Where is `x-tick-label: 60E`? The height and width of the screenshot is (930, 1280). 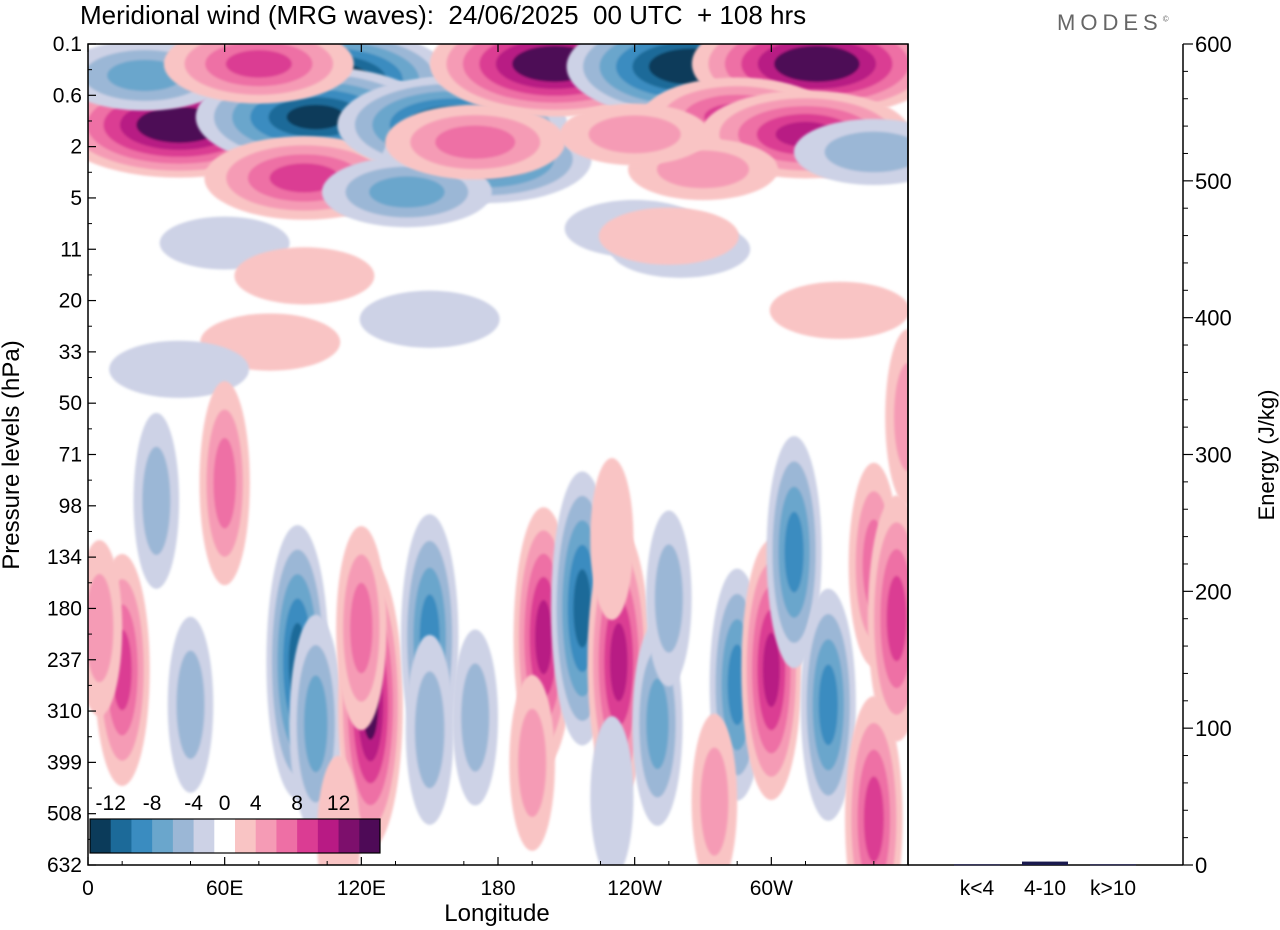 x-tick-label: 60E is located at coordinates (224, 888).